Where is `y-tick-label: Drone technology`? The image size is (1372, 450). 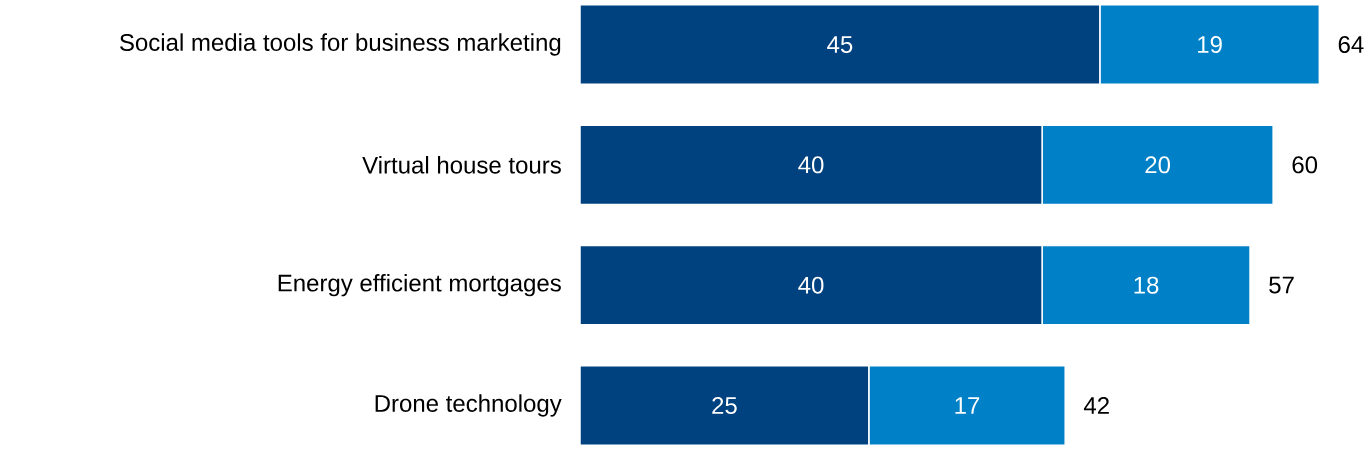 y-tick-label: Drone technology is located at coordinates (468, 405).